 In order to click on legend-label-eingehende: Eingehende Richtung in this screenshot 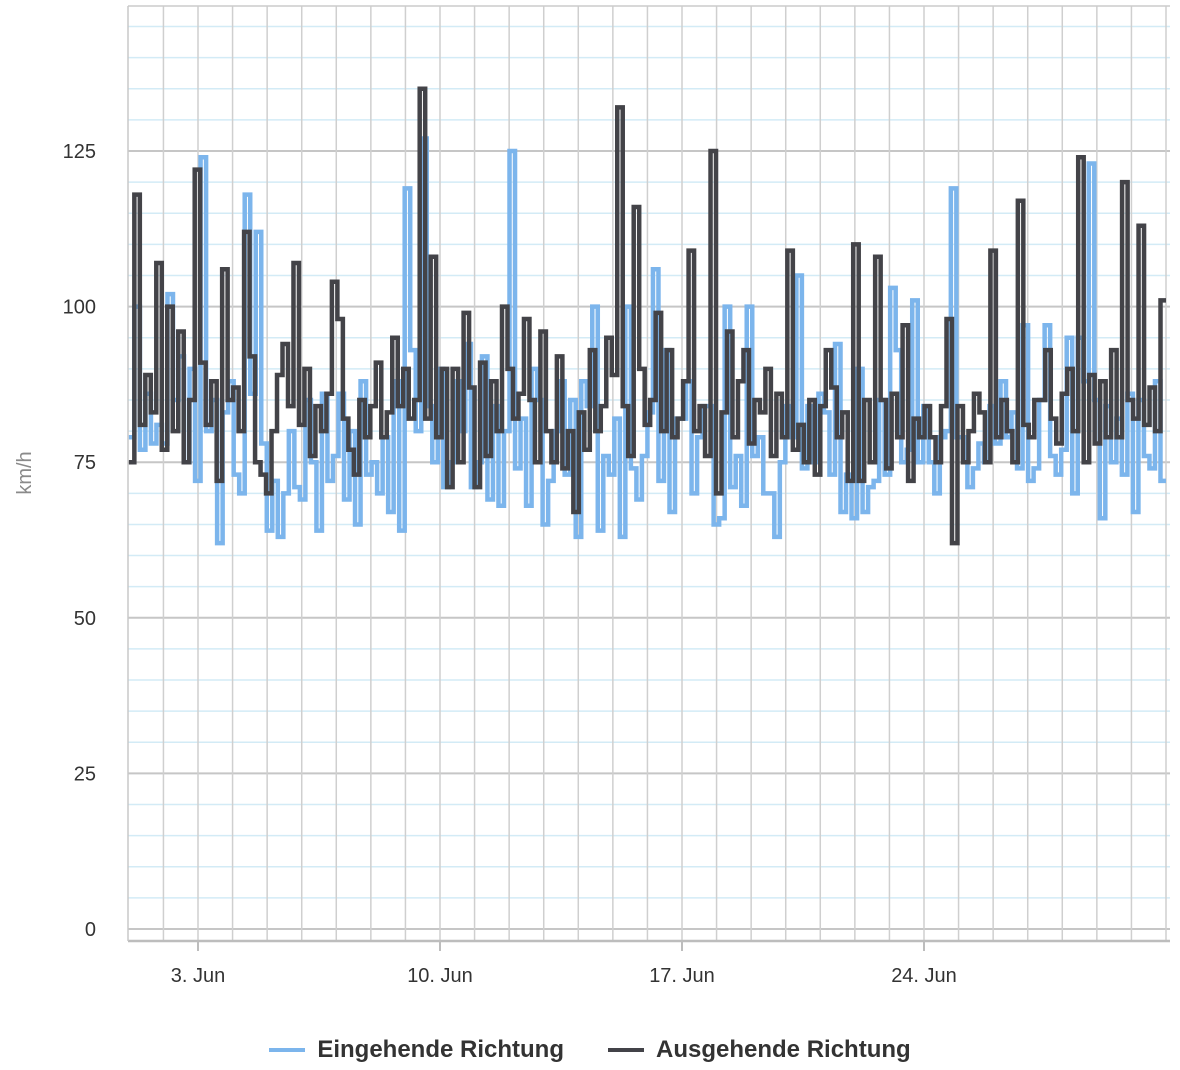, I will do `click(440, 1049)`.